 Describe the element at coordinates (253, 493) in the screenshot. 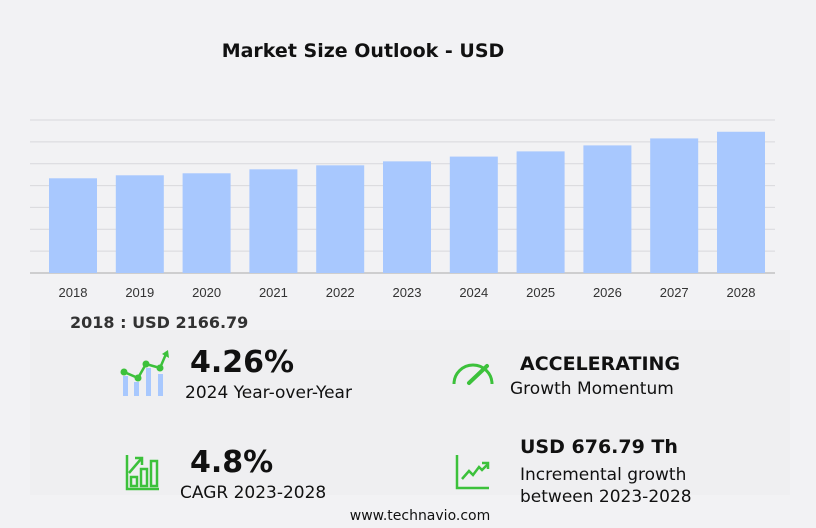

I see `cagr-label: CAGR 2023-2028` at that location.